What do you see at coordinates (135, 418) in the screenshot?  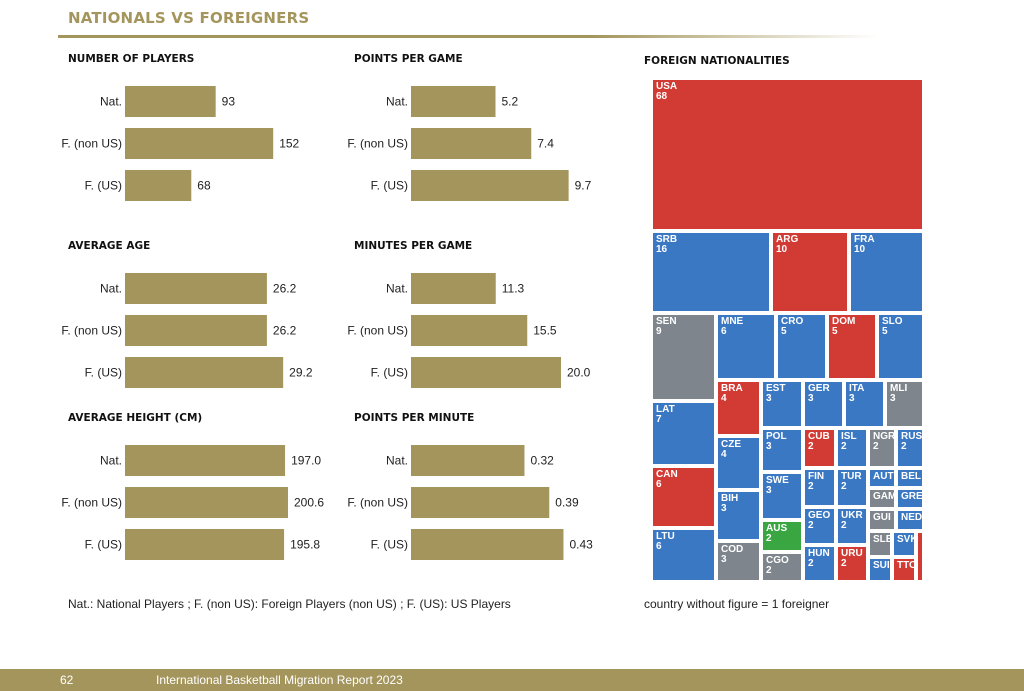 I see `chart-title: Average height (cm)` at bounding box center [135, 418].